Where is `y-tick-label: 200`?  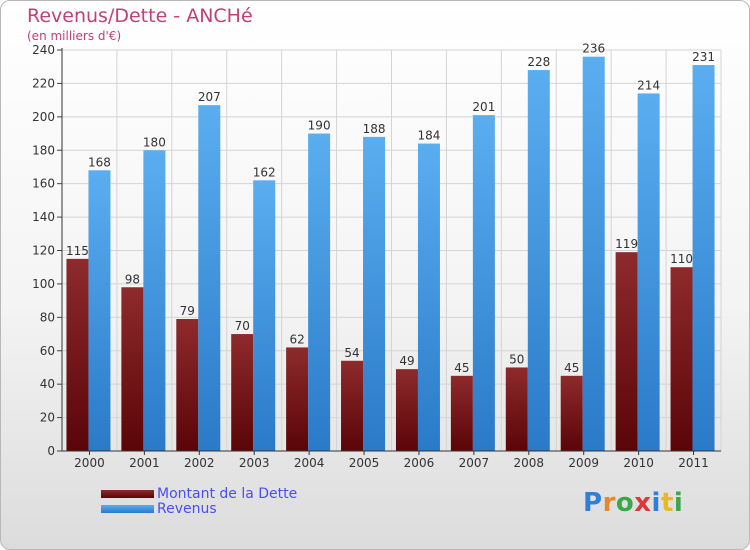 y-tick-label: 200 is located at coordinates (43, 117).